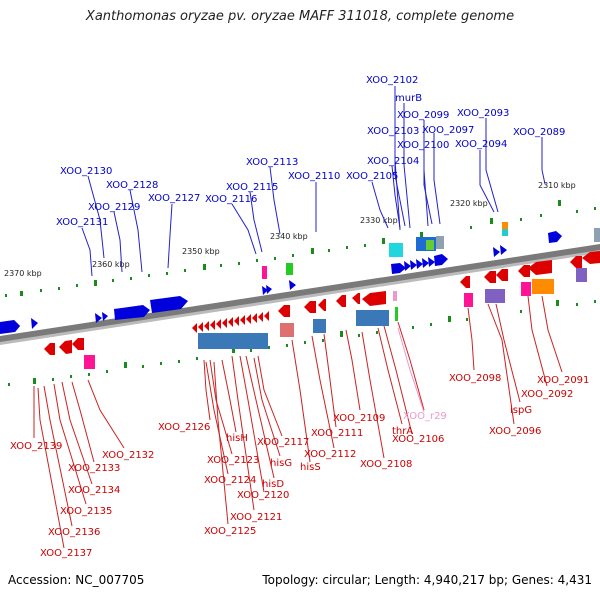 The width and height of the screenshot is (600, 600). What do you see at coordinates (335, 318) in the screenshot?
I see `reverse-features` at bounding box center [335, 318].